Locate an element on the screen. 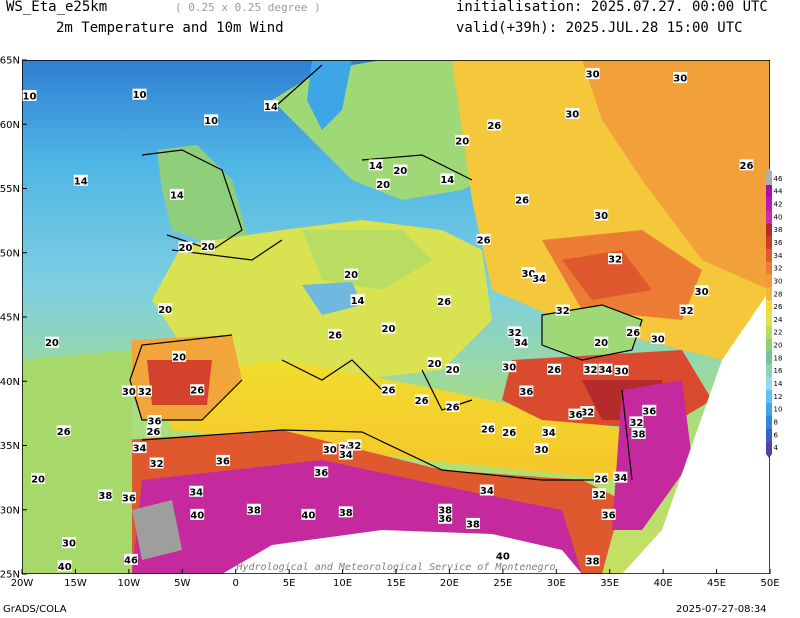 The image size is (800, 618). colorbar-label: 16 is located at coordinates (778, 371).